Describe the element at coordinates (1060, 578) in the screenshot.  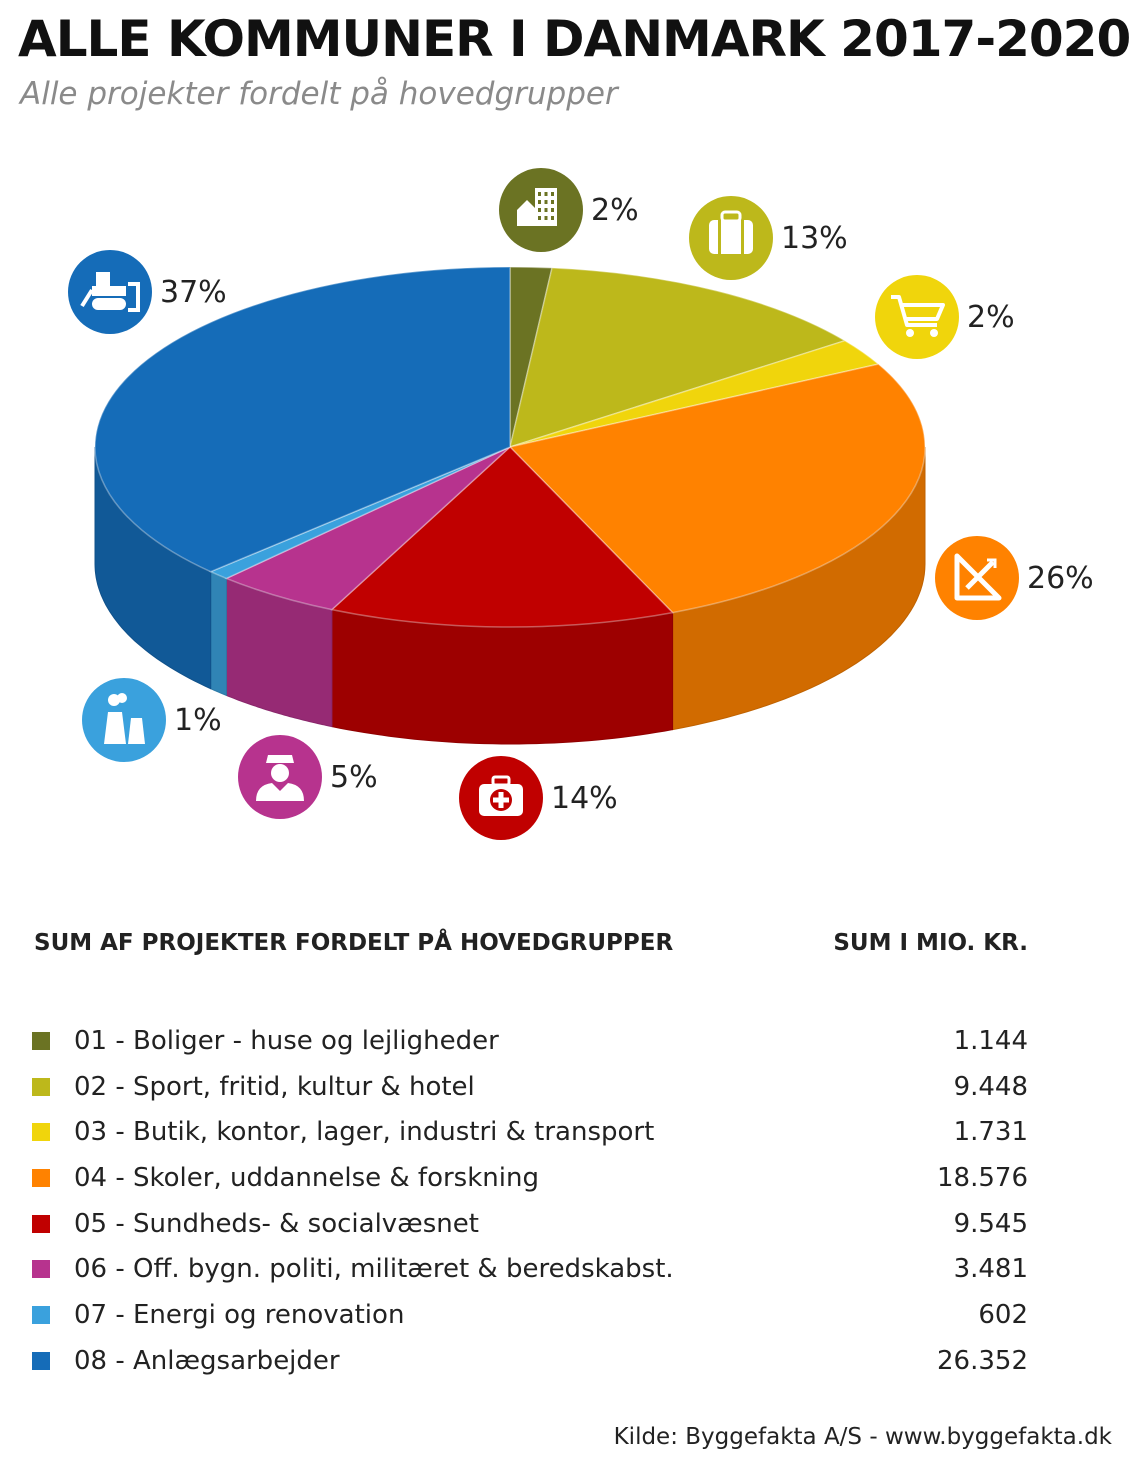
I see `percent-label-4: 26%` at that location.